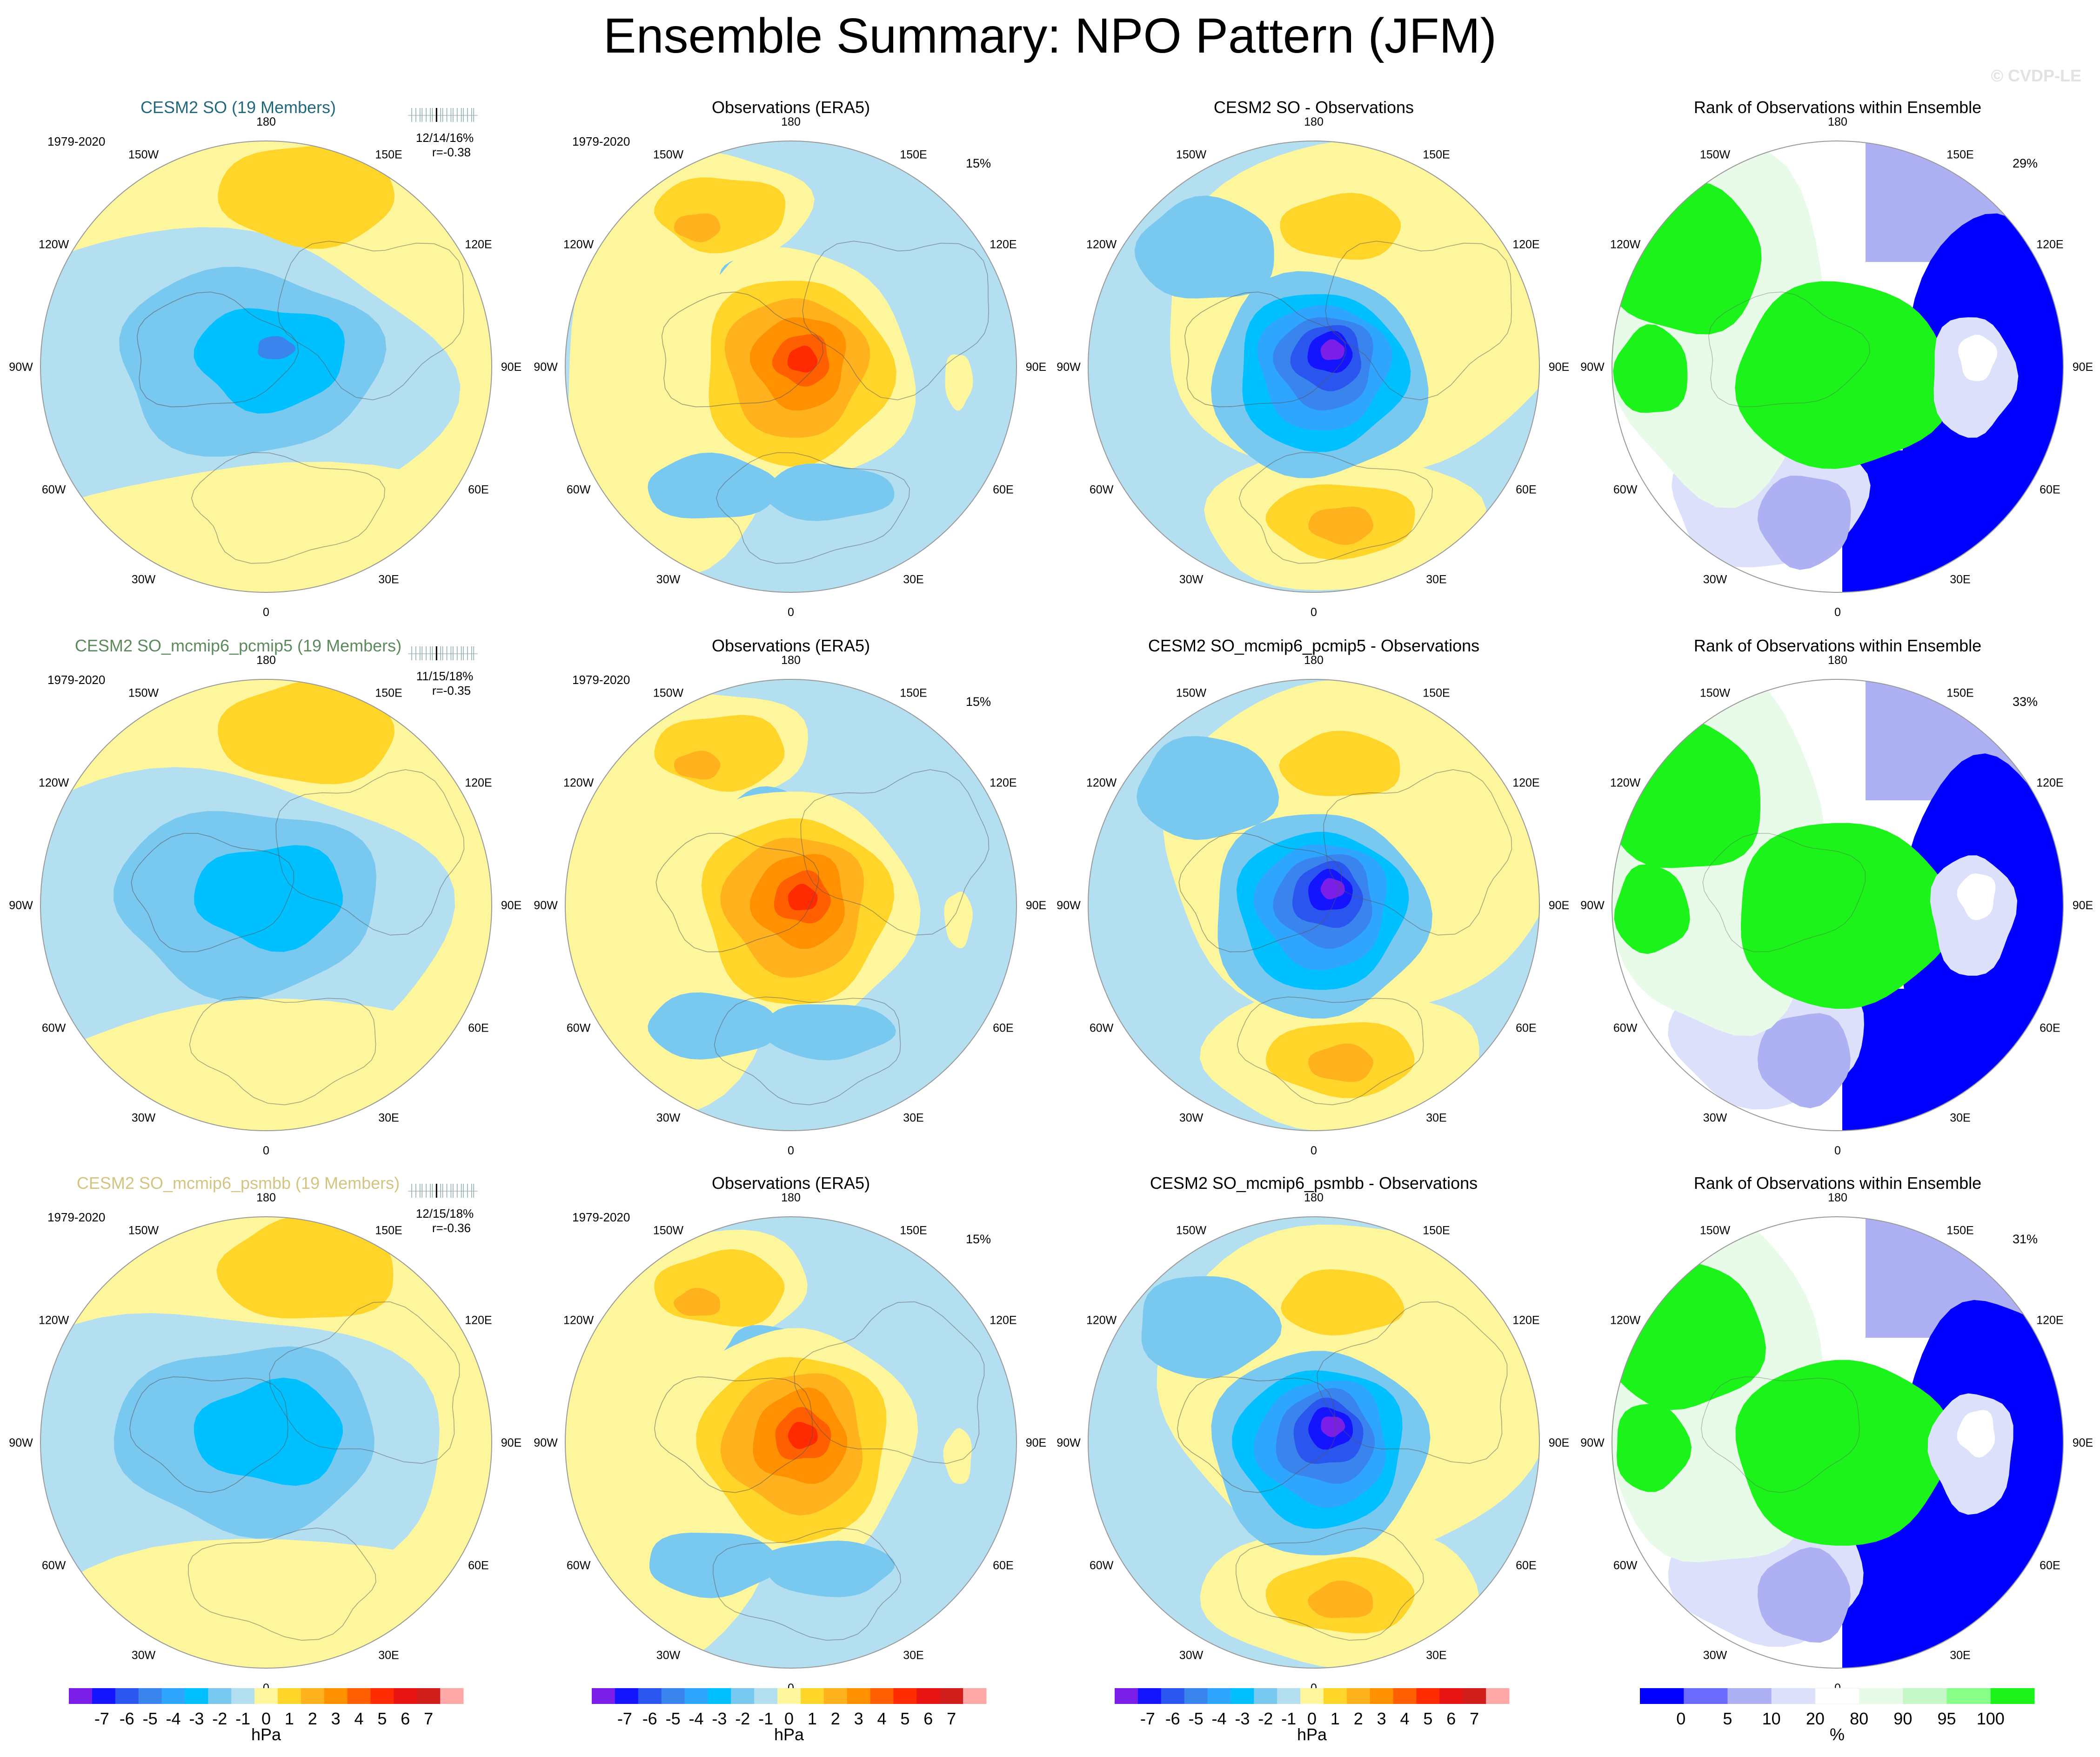  Describe the element at coordinates (2050, 1565) in the screenshot. I see `lon-label: 60E` at that location.